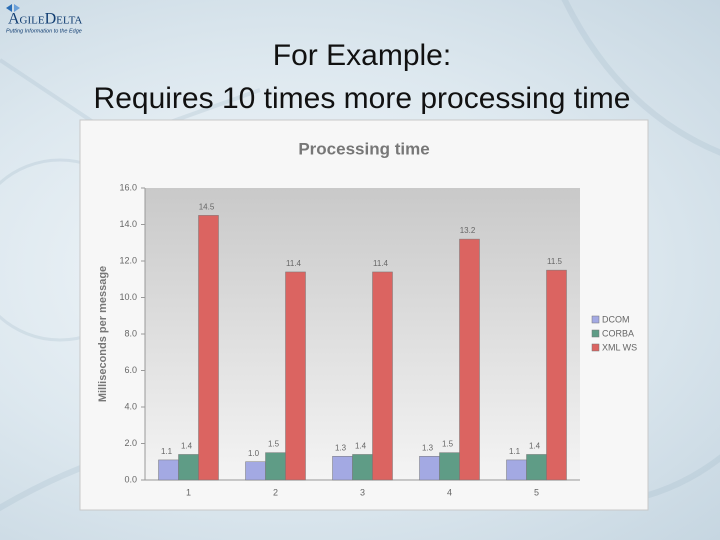 The image size is (720, 540). Describe the element at coordinates (130, 443) in the screenshot. I see `y-tick-label: 2.0` at that location.